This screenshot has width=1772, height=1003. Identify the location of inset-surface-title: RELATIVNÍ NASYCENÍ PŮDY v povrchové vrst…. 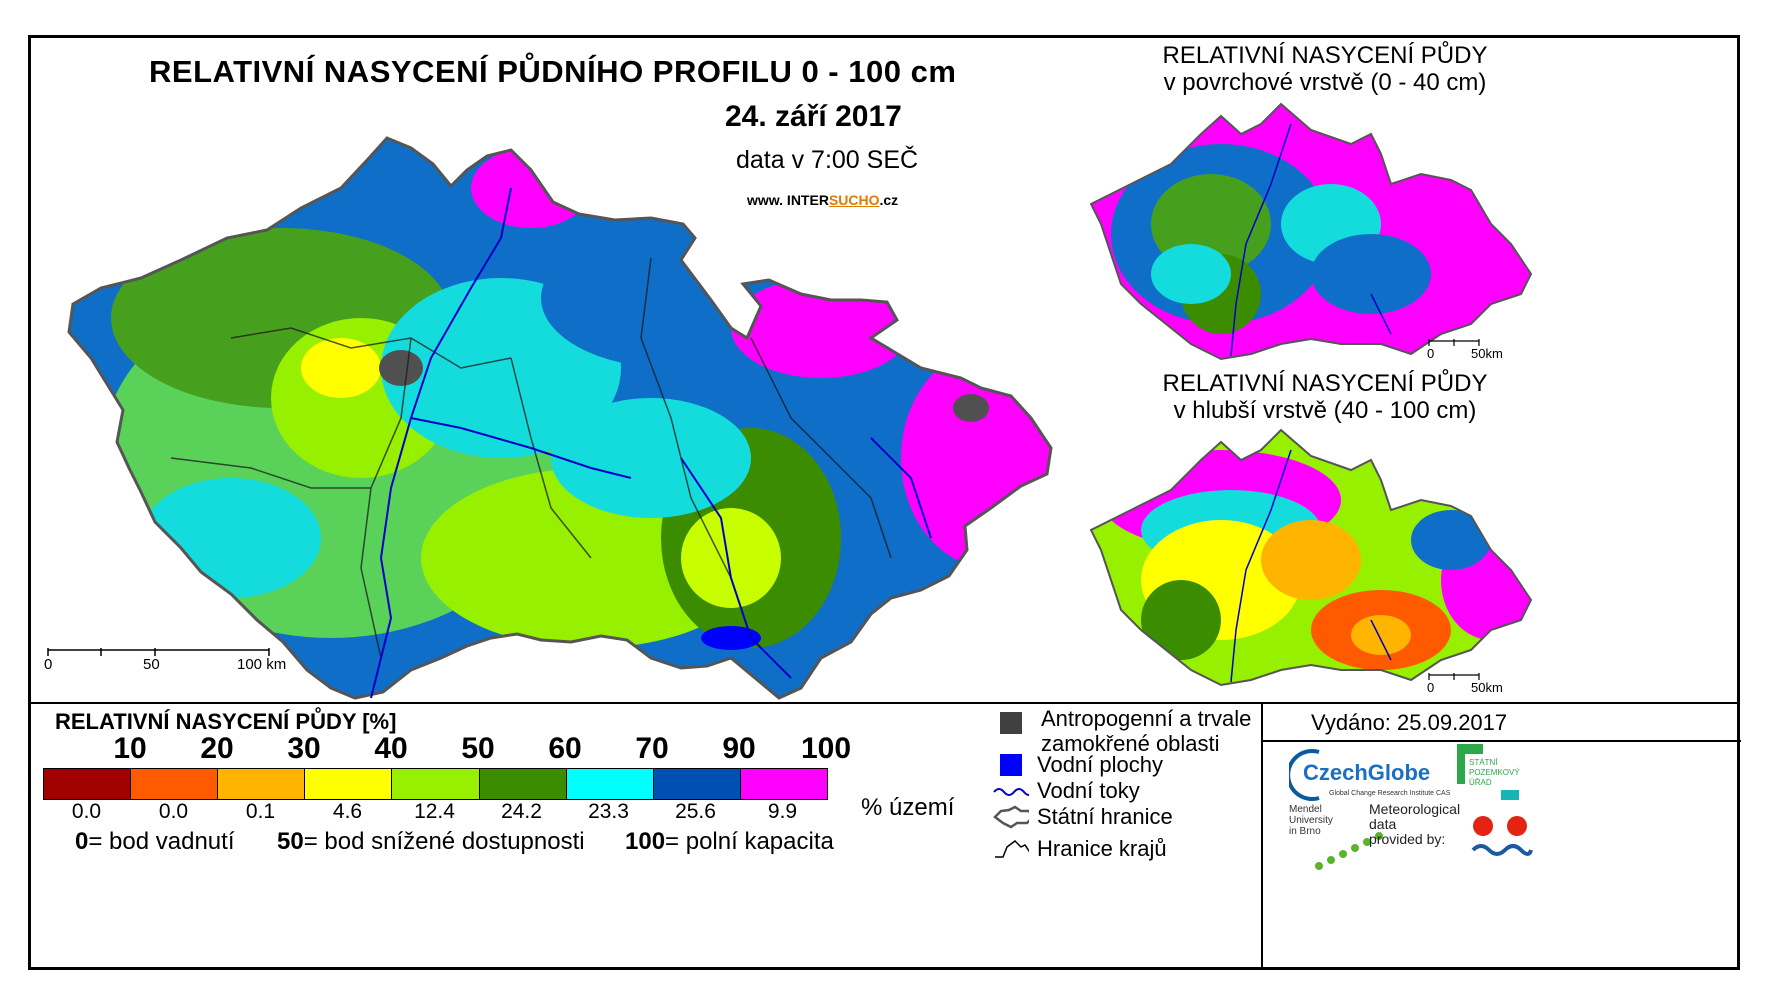
(1325, 69).